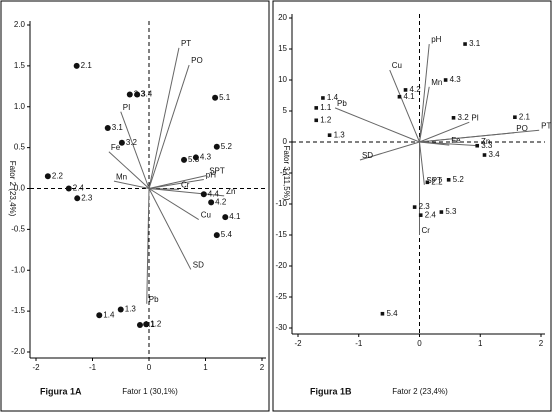  Describe the element at coordinates (18, 269) in the screenshot. I see `y-tick-label: -1.0` at that location.